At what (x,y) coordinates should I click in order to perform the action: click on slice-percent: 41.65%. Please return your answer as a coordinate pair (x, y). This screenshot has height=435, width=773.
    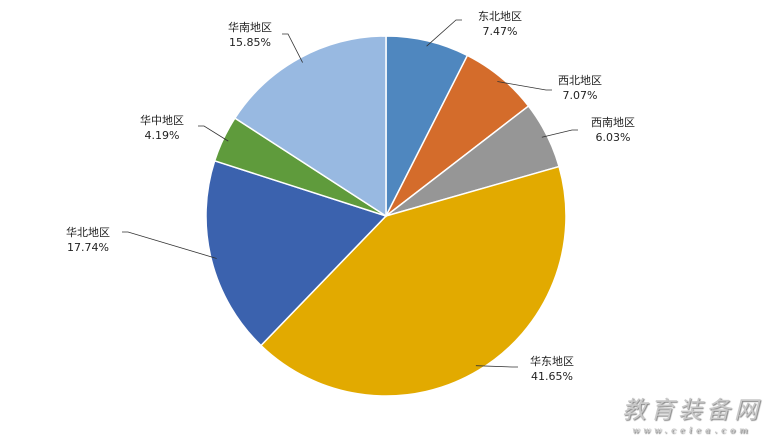
    Looking at the image, I should click on (552, 376).